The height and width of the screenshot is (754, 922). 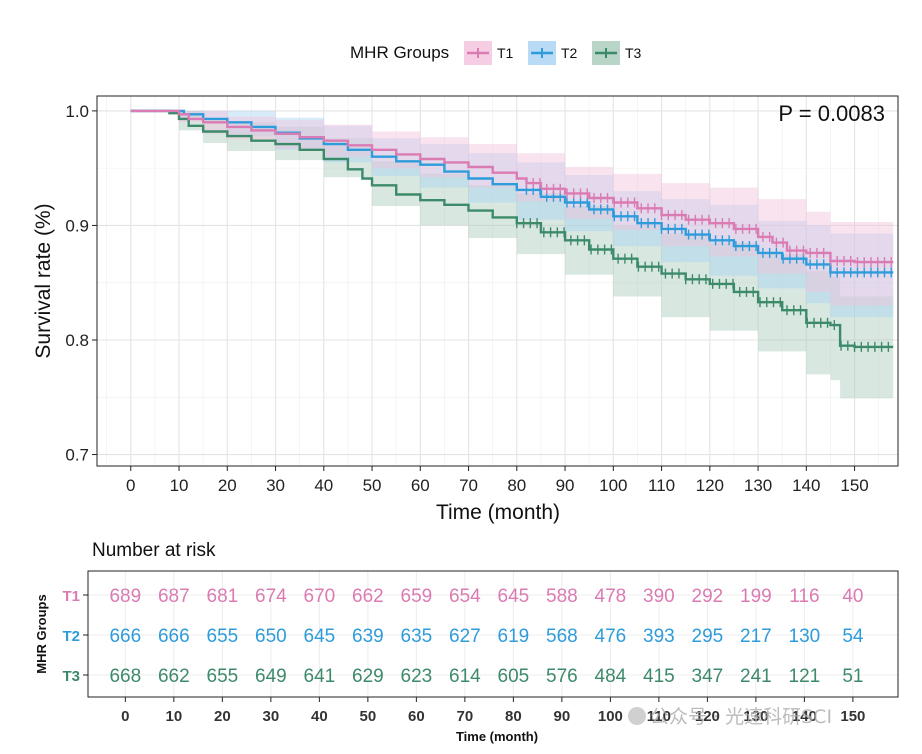 What do you see at coordinates (497, 480) in the screenshot?
I see `x-axis: 0 10 20 30 40 50 60 70 80 90 100 110 120 130 140 150` at bounding box center [497, 480].